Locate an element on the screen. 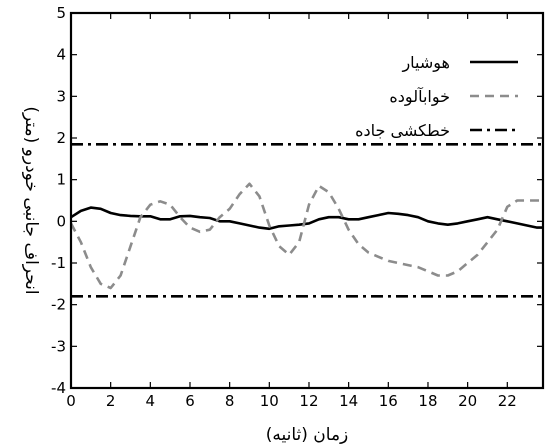 This screenshot has height=446, width=546. y-axis-label: انحراف جانبی خودرو (متر) is located at coordinates (31, 200).